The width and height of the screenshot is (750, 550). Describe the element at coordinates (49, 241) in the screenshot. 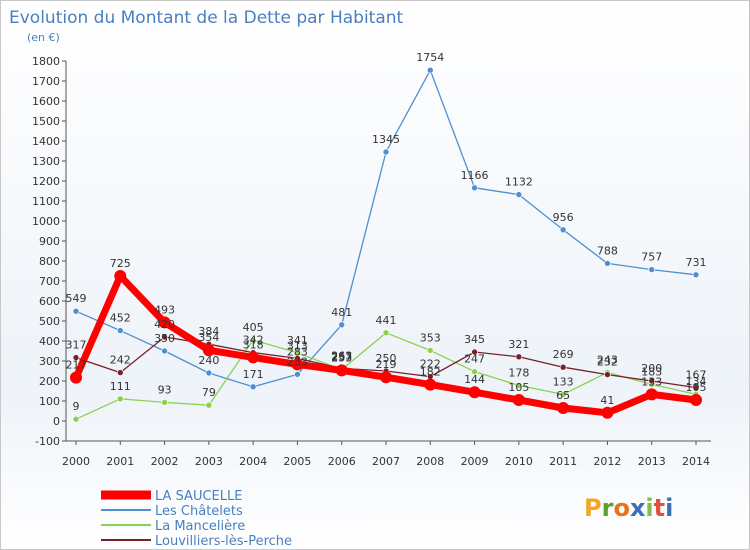

I see `y-tick-label: 900` at that location.